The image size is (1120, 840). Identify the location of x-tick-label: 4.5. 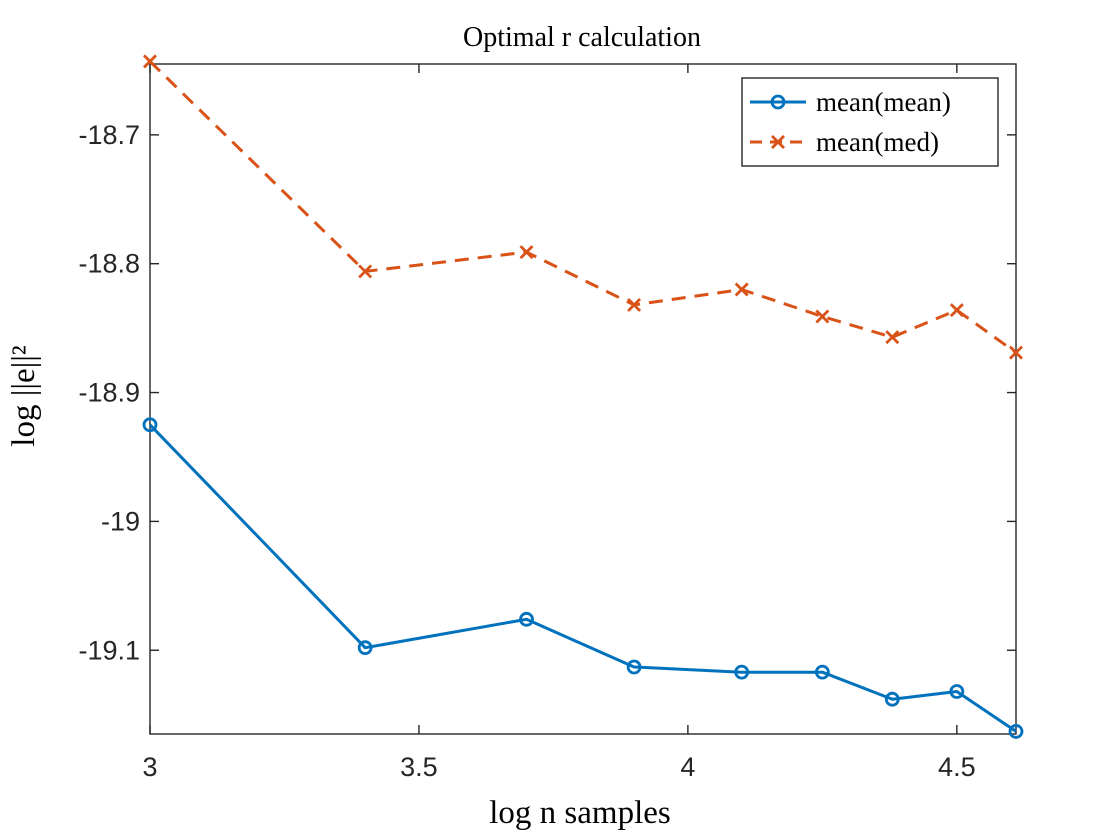
(957, 767).